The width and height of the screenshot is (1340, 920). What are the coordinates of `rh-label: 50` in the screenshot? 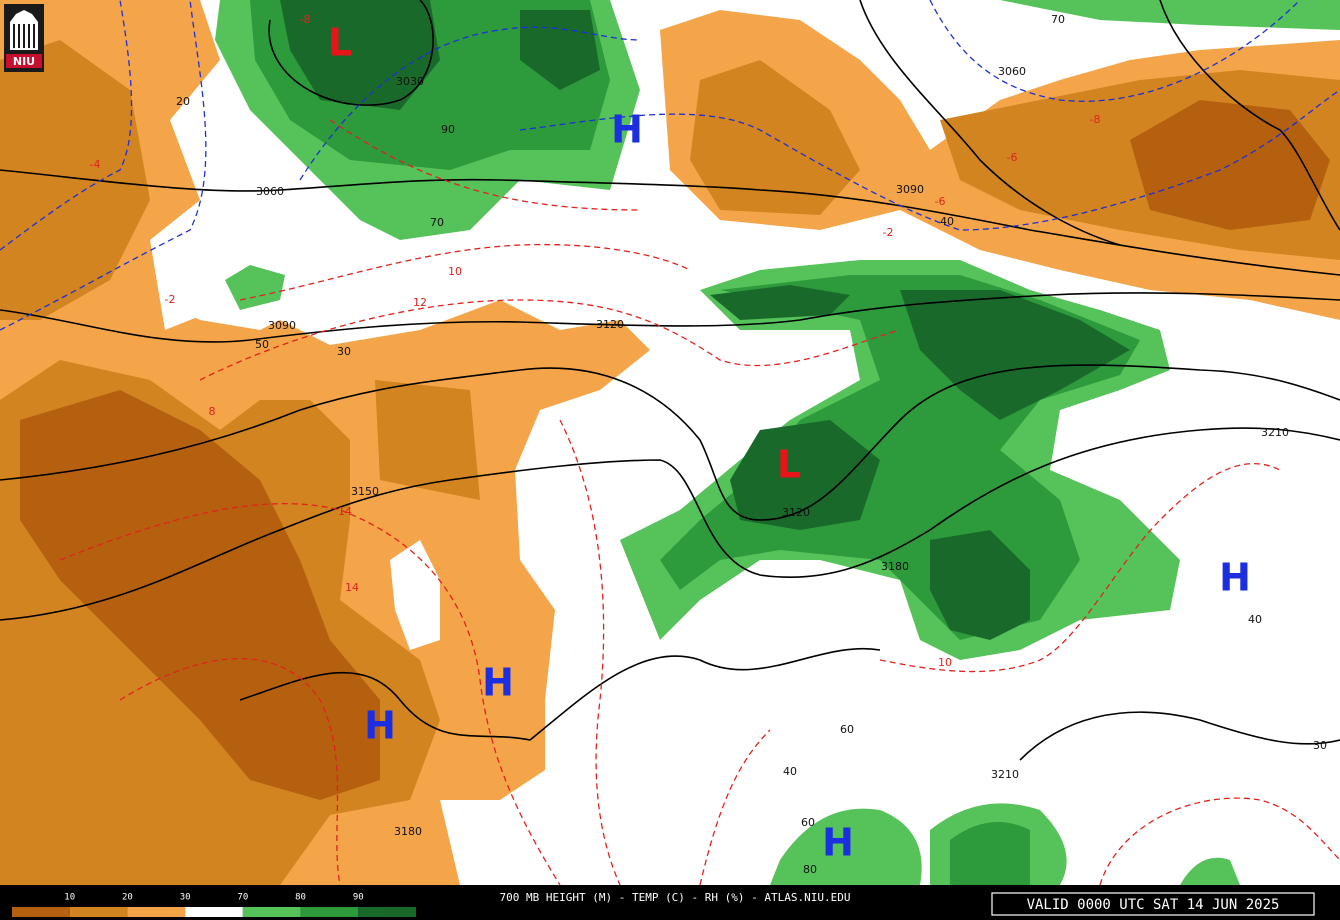 It's located at (262, 344).